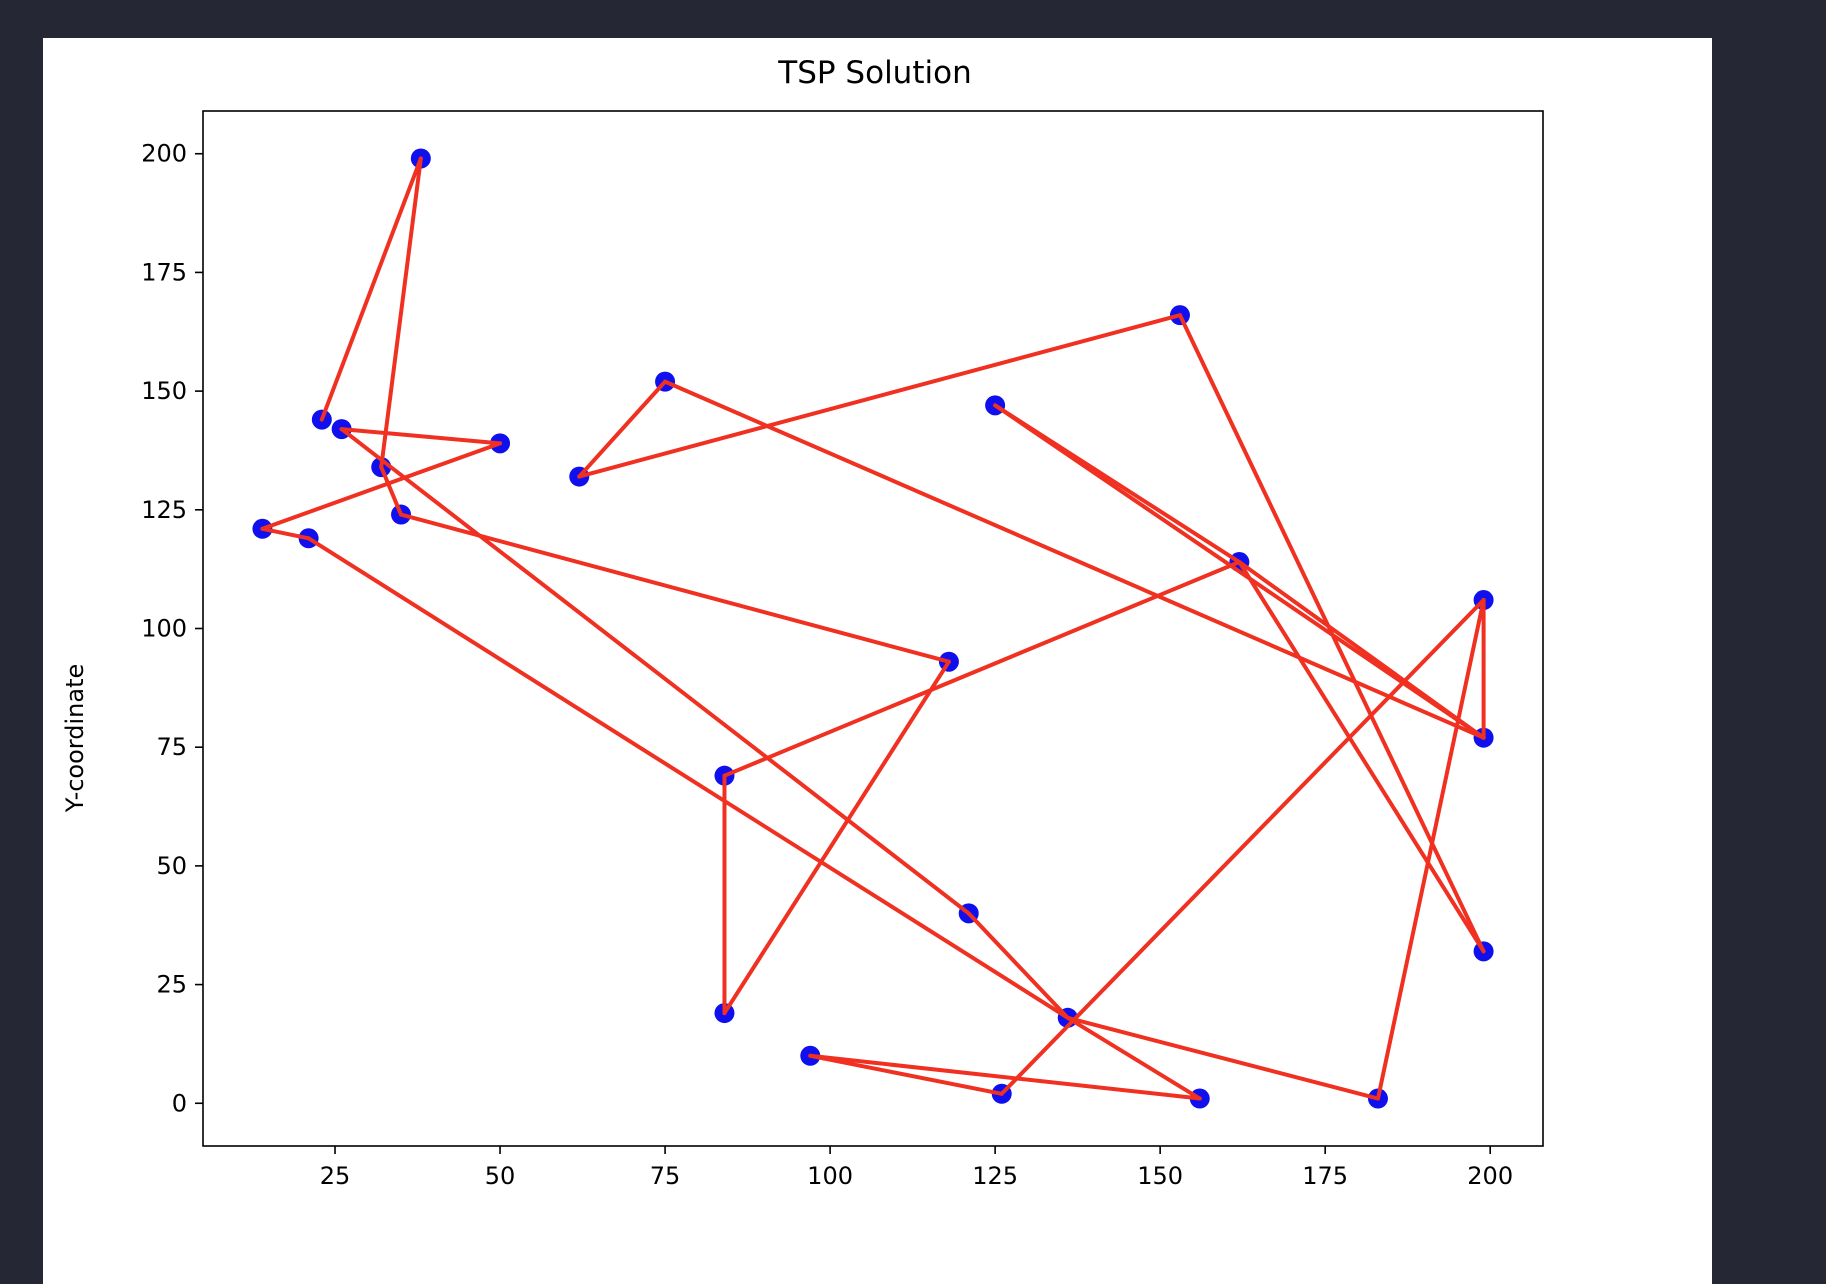 This screenshot has height=1284, width=1826. I want to click on y-tick-label-50: 50, so click(171, 866).